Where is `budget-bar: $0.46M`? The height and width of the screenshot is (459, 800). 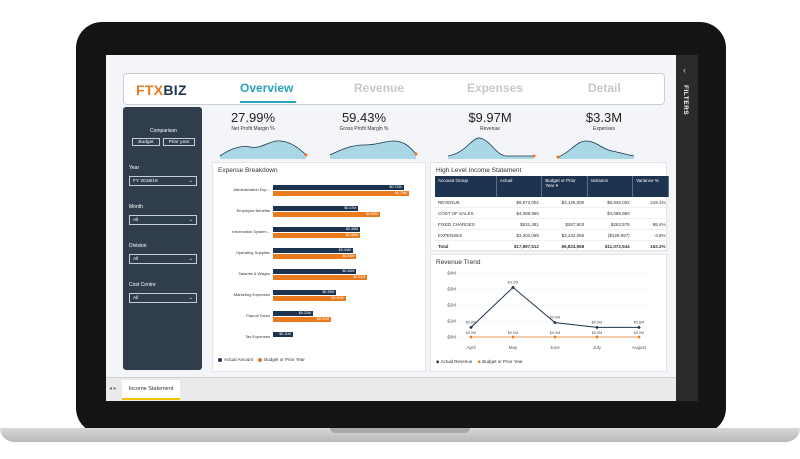
budget-bar: $0.46M is located at coordinates (315, 256).